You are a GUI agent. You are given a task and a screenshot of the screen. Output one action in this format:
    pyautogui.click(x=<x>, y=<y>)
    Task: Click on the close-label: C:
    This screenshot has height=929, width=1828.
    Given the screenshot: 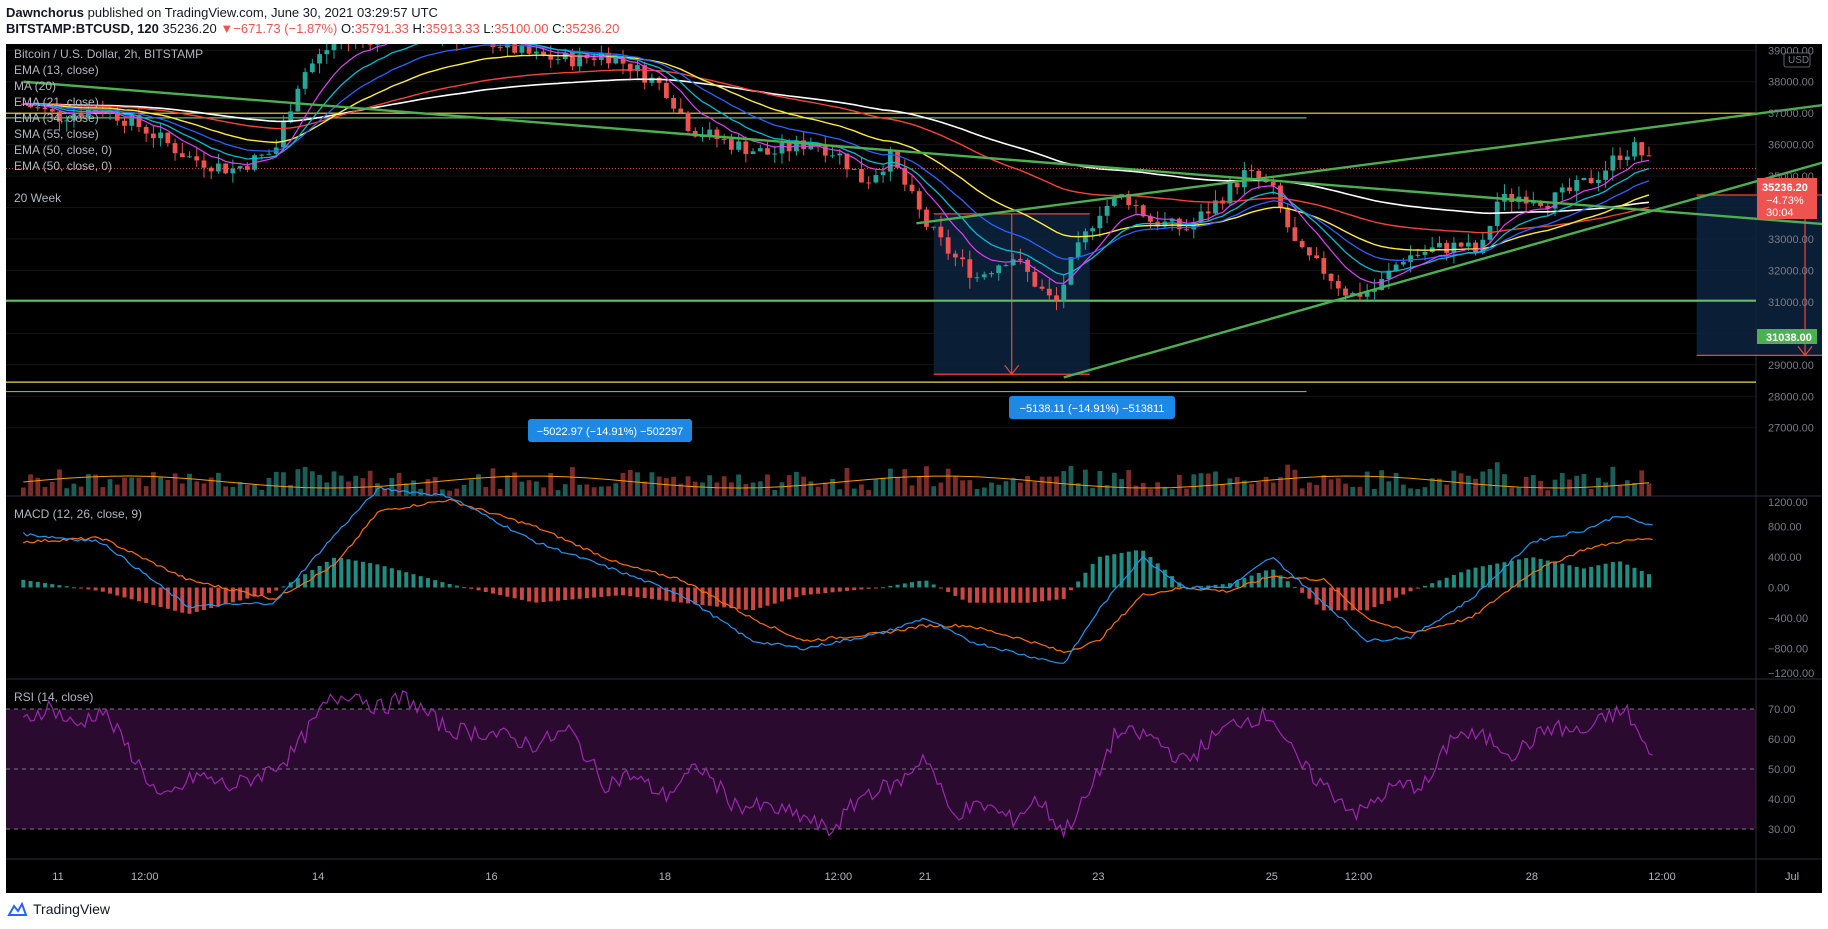 What is the action you would take?
    pyautogui.click(x=559, y=28)
    